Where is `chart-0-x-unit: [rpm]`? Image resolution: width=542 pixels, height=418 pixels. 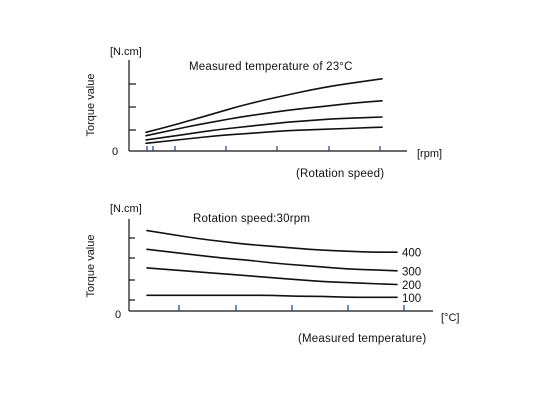 chart-0-x-unit: [rpm] is located at coordinates (429, 154).